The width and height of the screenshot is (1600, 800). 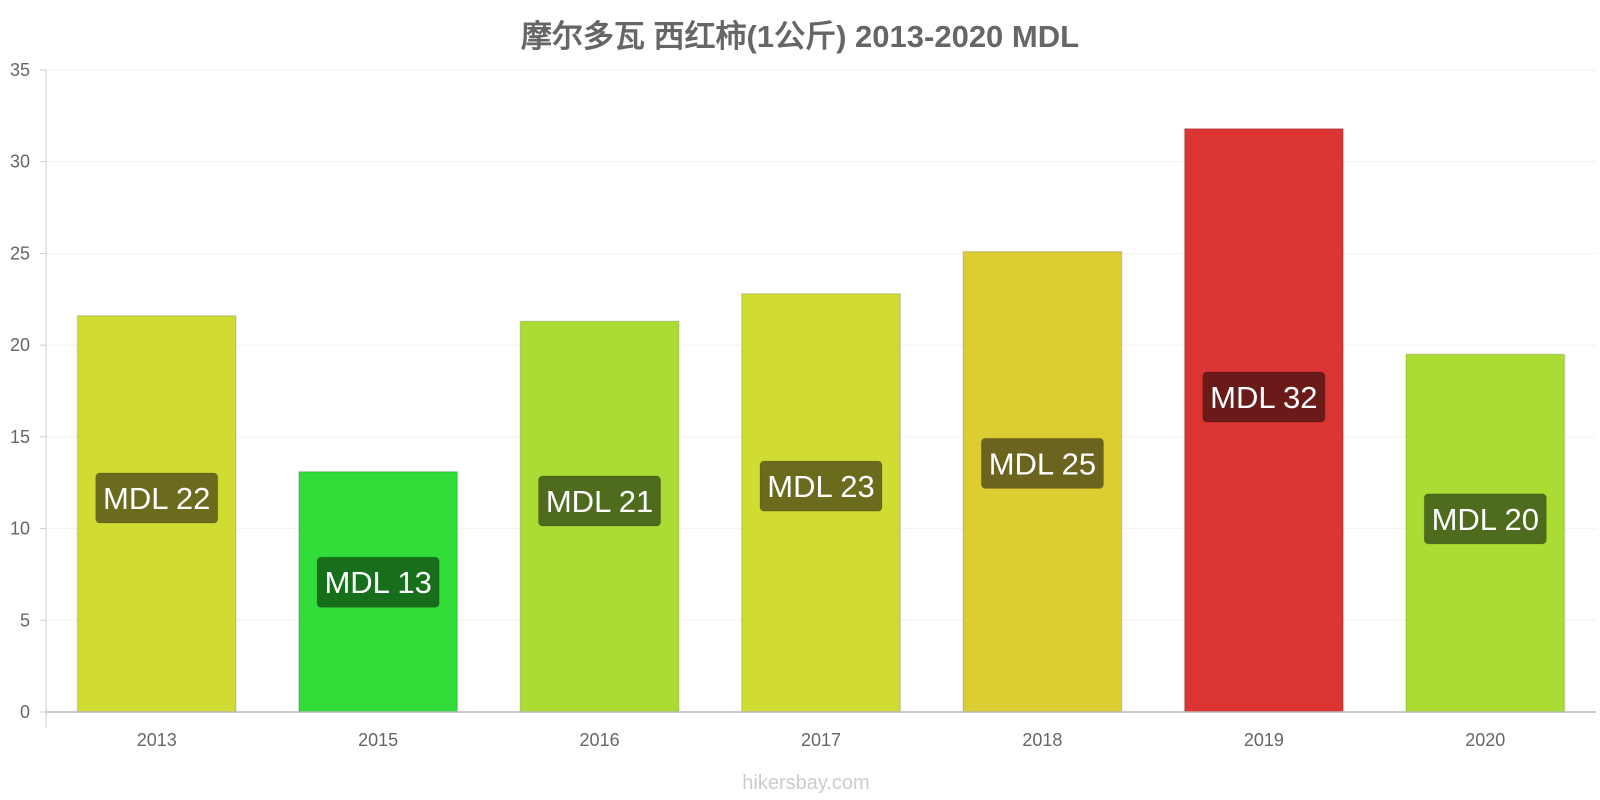 I want to click on x-tick-label: 2018, so click(x=1042, y=740).